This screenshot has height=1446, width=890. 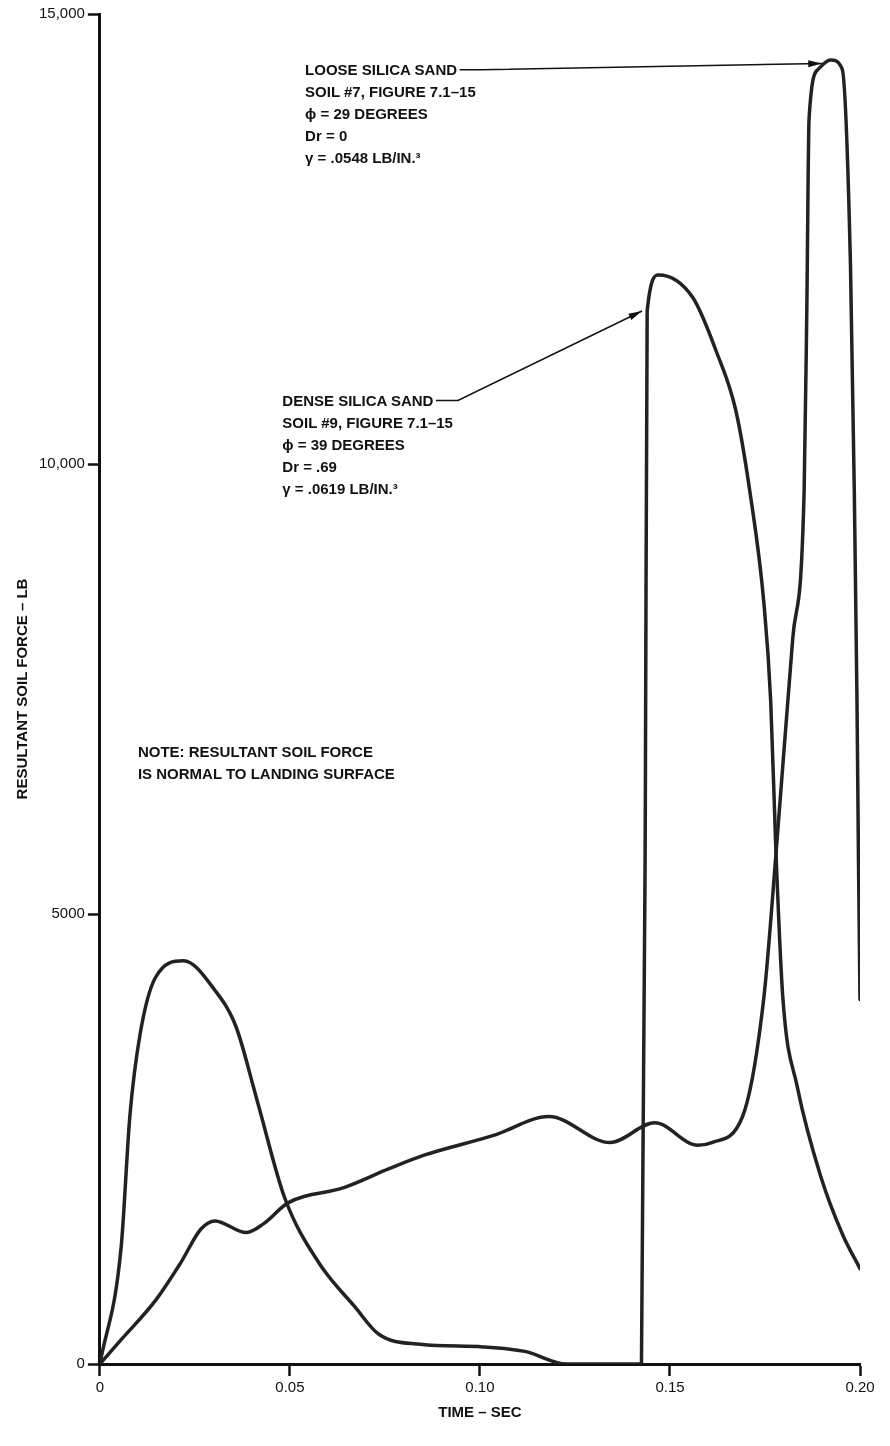 I want to click on y-tick-label: 15,000, so click(x=61, y=13).